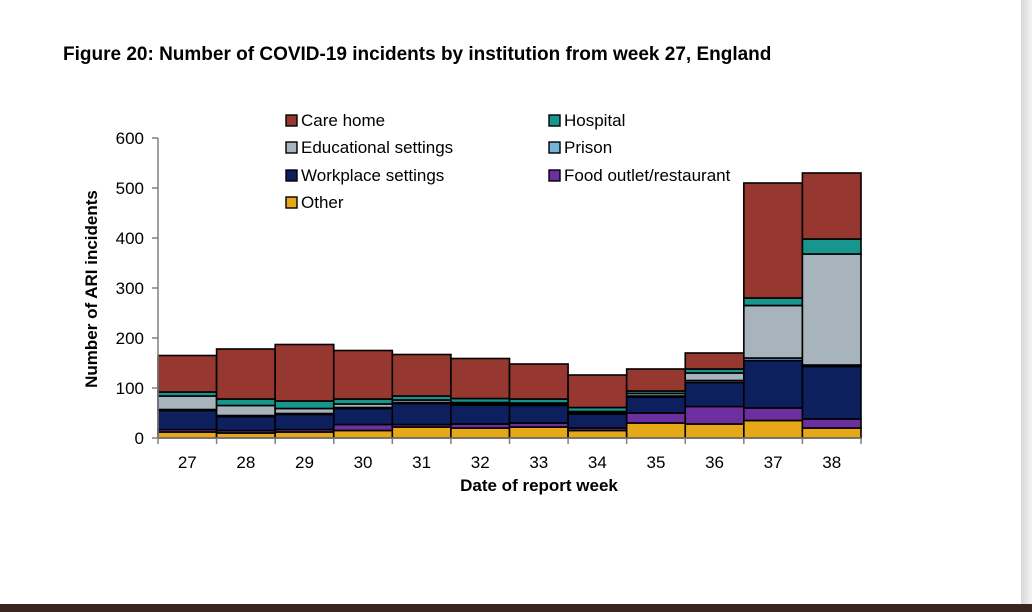  What do you see at coordinates (647, 175) in the screenshot?
I see `legend-label: Food outlet/restaurant` at bounding box center [647, 175].